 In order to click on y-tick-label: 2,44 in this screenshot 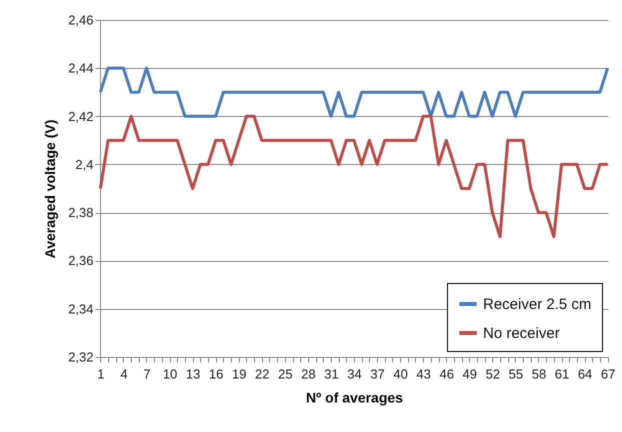, I will do `click(81, 68)`.